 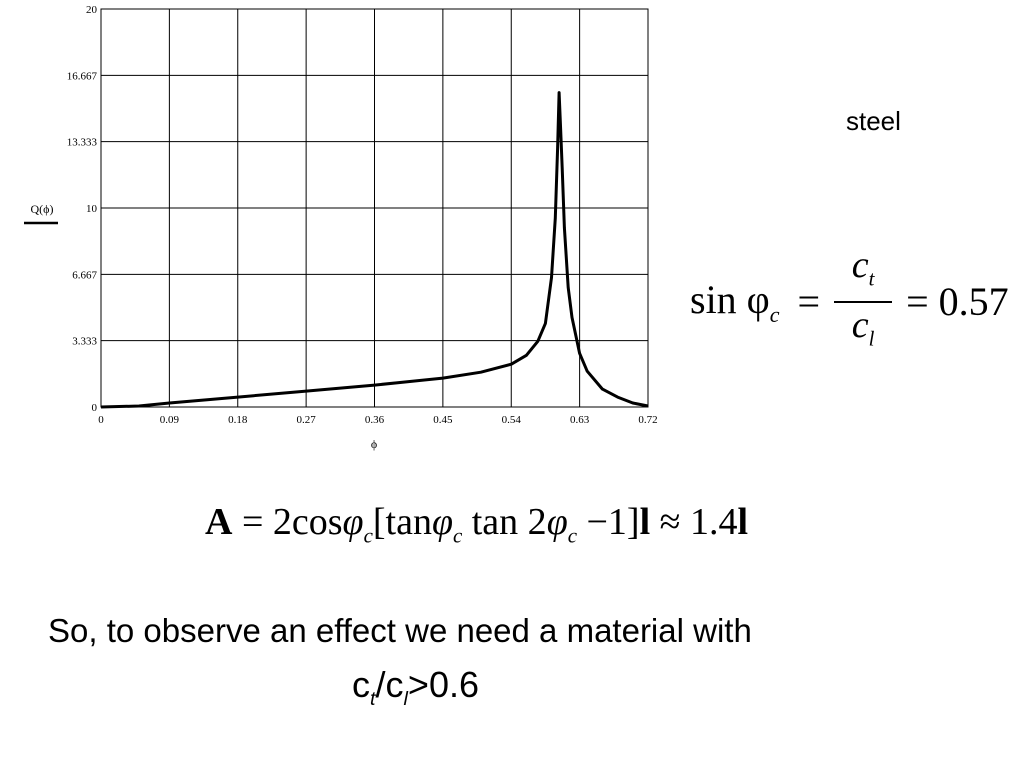 I want to click on eq-sin-num-sub: t, so click(x=871, y=278).